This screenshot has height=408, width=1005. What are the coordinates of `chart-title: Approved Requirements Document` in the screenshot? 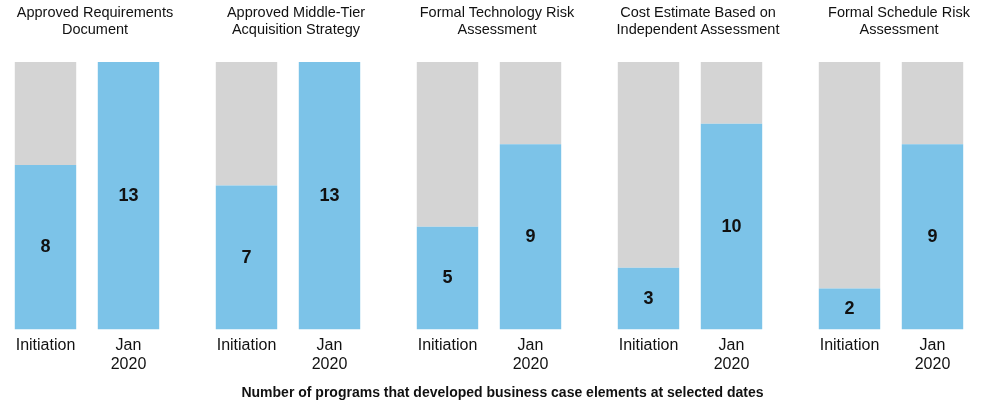 It's located at (95, 21).